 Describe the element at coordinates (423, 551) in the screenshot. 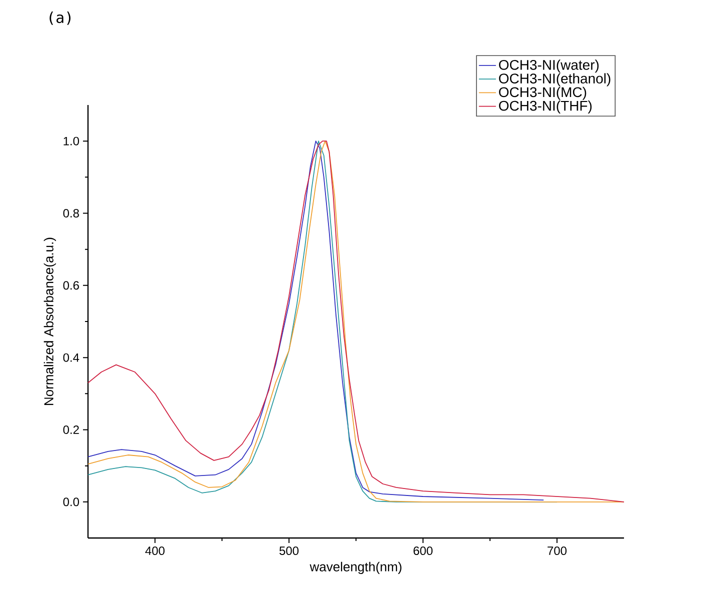

I see `x-tick-label: 600` at that location.